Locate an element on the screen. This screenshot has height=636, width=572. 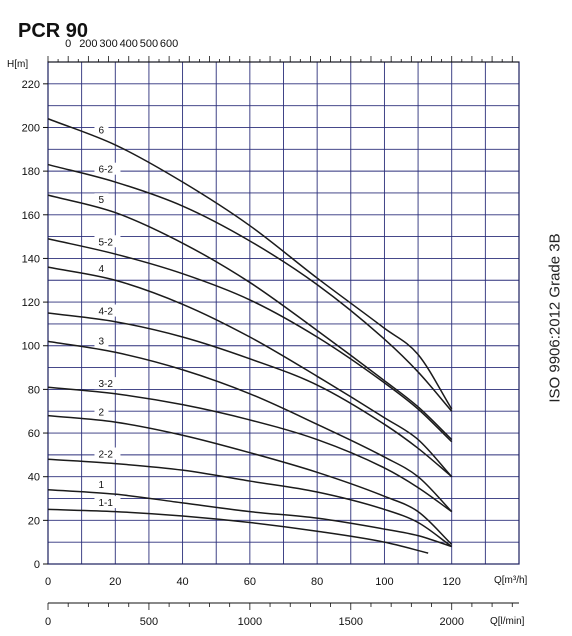
y-tick-label: 180 is located at coordinates (31, 172).